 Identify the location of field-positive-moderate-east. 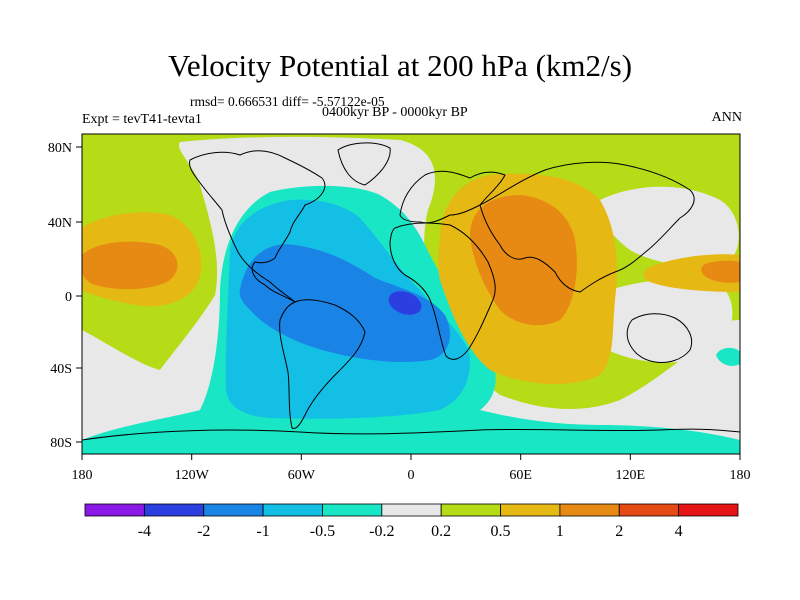
(523, 260).